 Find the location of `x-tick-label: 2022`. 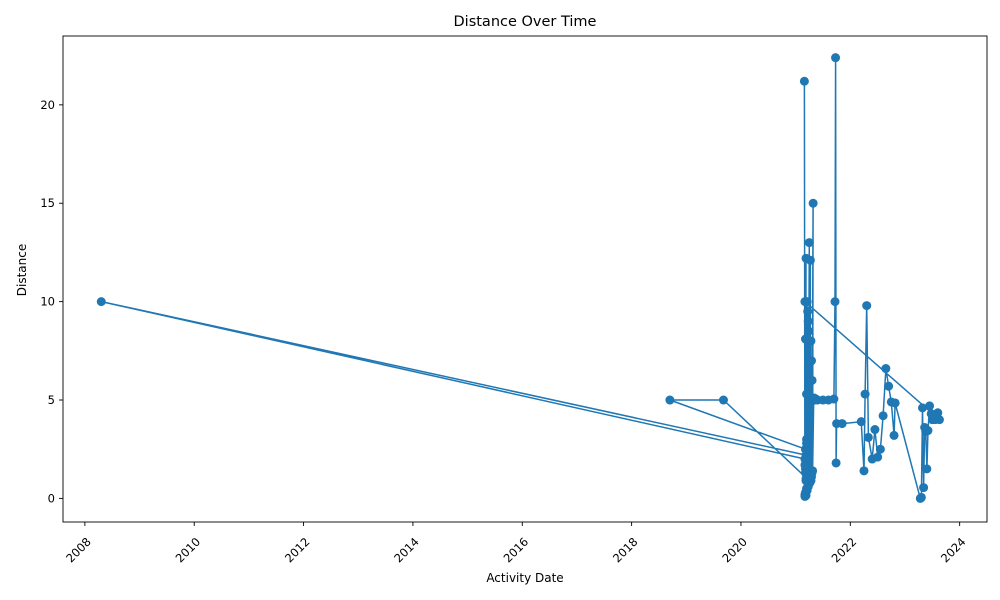

x-tick-label: 2022 is located at coordinates (844, 550).